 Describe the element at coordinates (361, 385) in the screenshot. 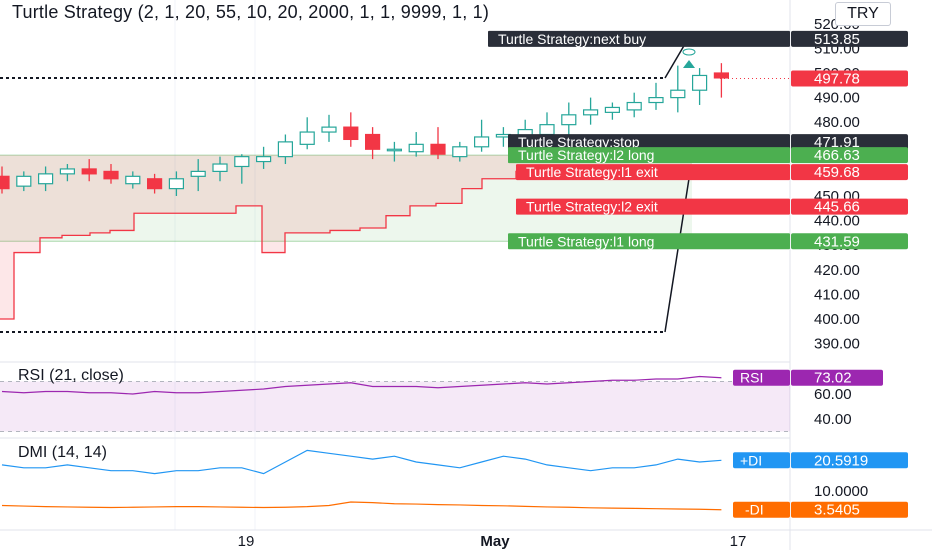

I see `rsi-line` at that location.